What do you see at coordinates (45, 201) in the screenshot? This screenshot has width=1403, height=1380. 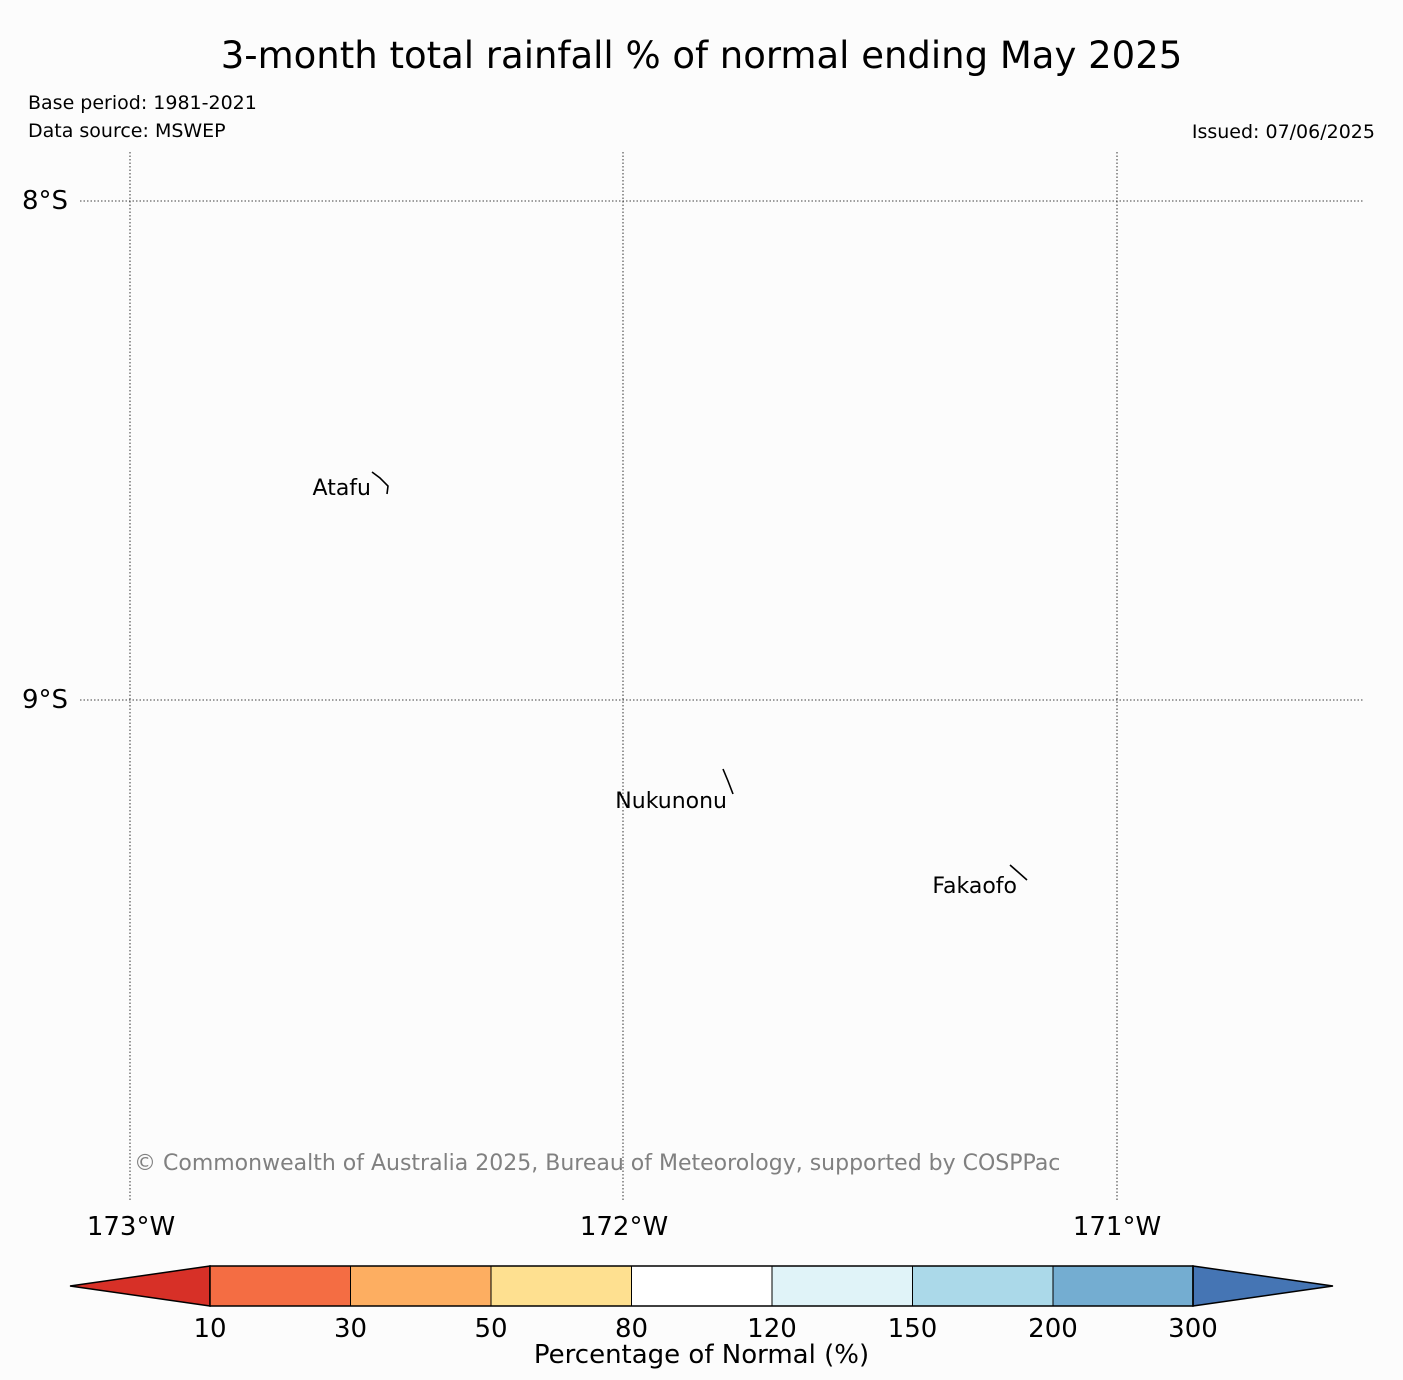 I see `lat-label-8s: 8°S` at bounding box center [45, 201].